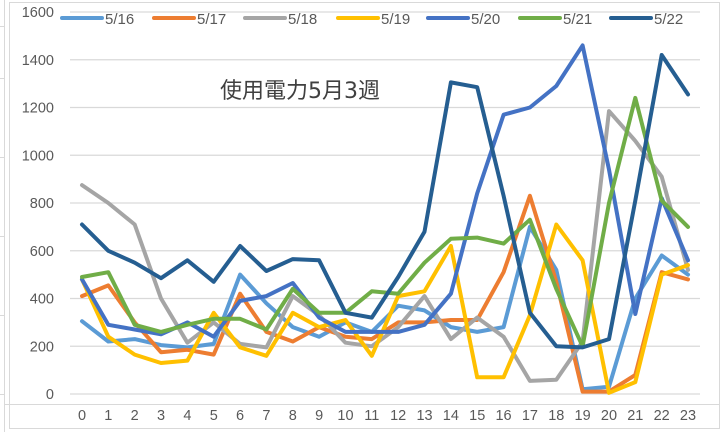 The image size is (724, 432). Describe the element at coordinates (556, 416) in the screenshot. I see `x-tick-label: 18` at that location.